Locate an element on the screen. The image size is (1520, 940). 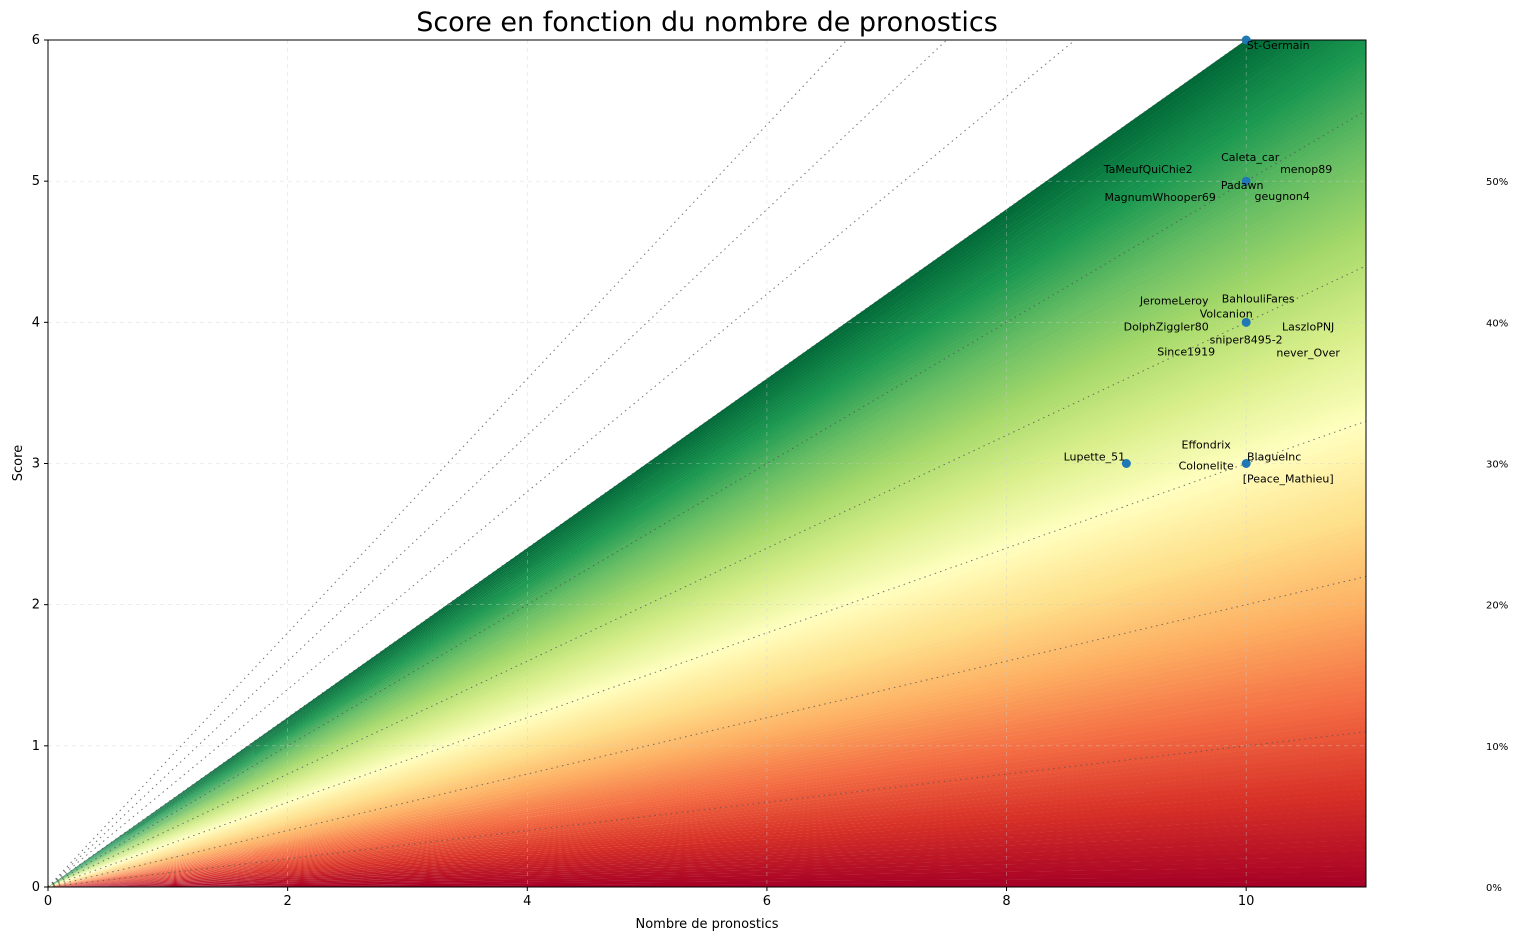
x-tick-label: 4 is located at coordinates (527, 901).